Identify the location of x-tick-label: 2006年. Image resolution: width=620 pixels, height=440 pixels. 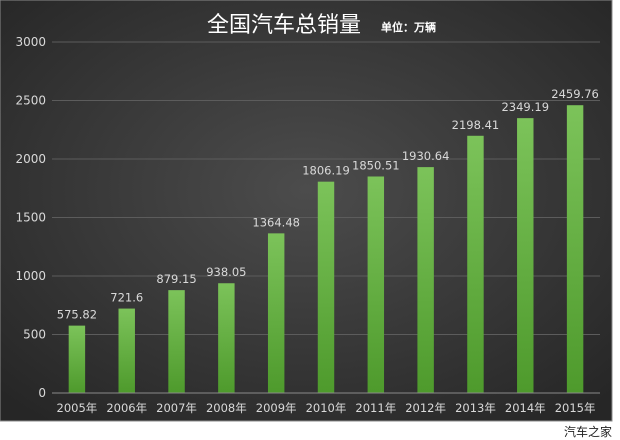
(126, 408).